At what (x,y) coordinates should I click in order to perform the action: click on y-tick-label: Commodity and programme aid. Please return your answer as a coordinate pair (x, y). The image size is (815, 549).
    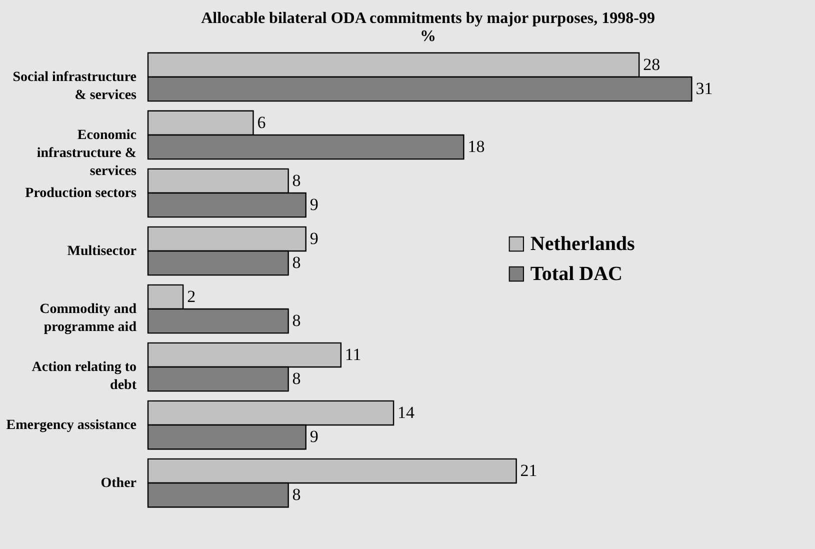
    Looking at the image, I should click on (88, 319).